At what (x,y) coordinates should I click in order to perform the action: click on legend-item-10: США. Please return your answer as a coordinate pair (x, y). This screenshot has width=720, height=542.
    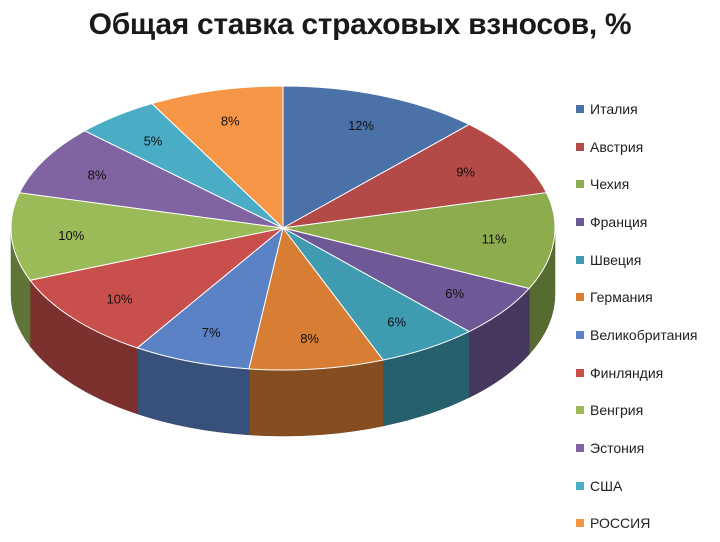
    Looking at the image, I should click on (648, 486).